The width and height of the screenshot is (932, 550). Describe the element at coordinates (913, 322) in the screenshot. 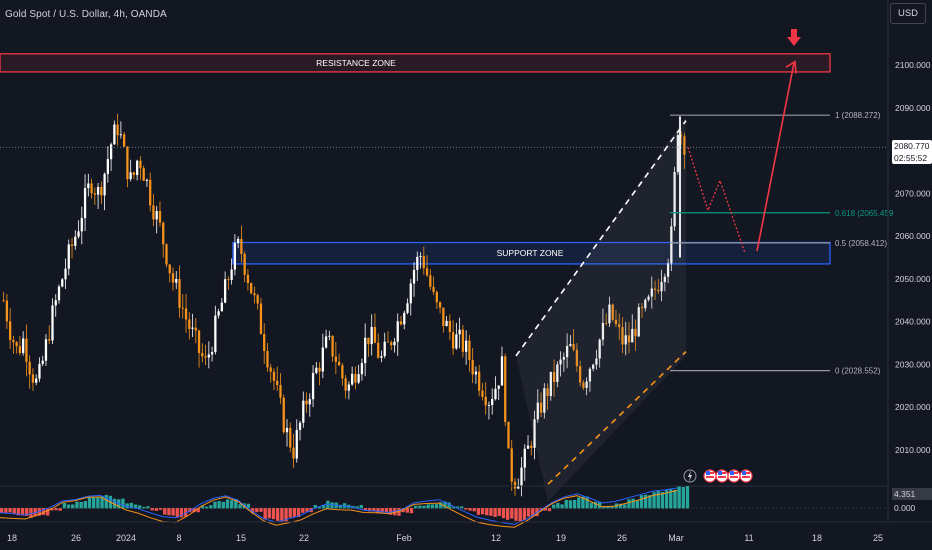

I see `y-tick-label: 2040.000` at that location.